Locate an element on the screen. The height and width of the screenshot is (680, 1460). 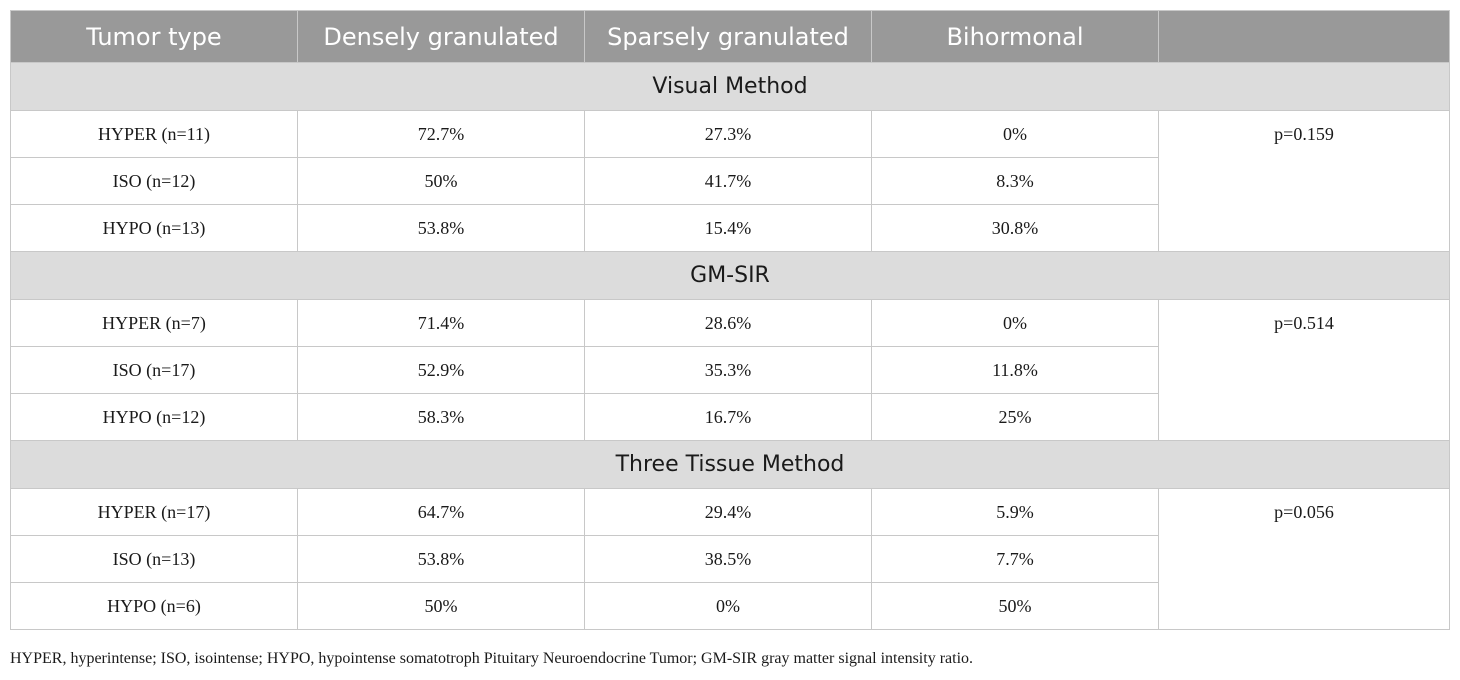
densely-granulated-cell: 58.3% is located at coordinates (441, 417).